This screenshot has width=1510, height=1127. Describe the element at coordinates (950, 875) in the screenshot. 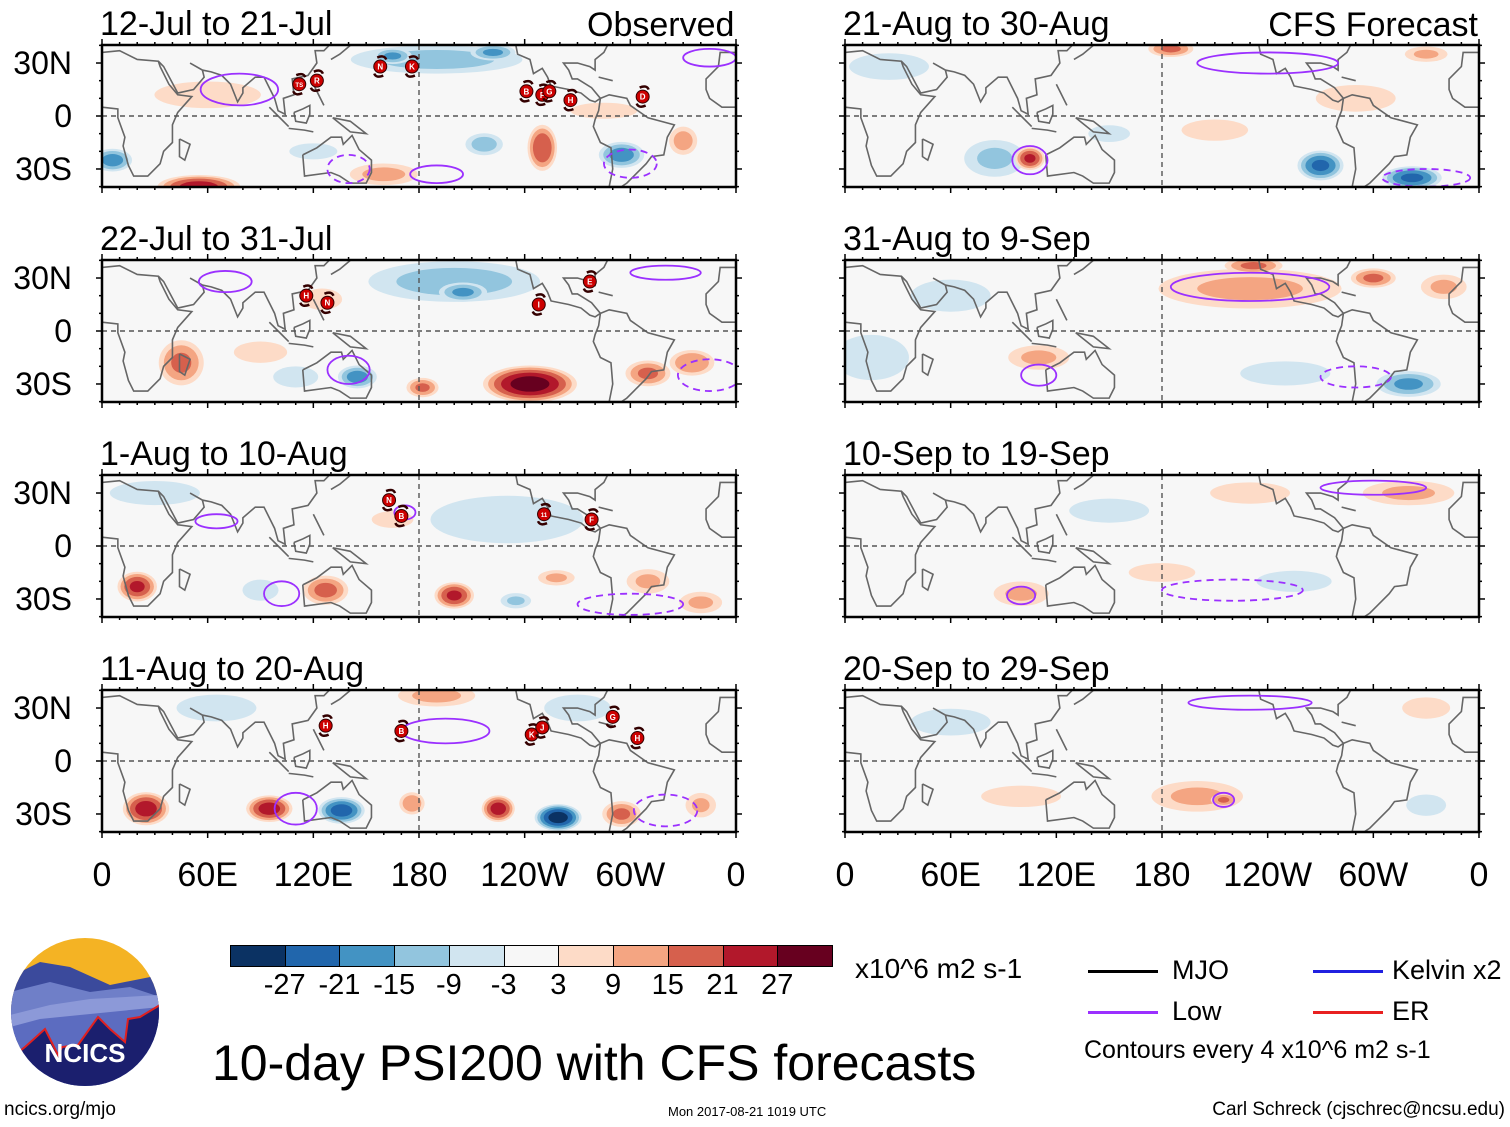

I see `lon-label: 60E` at that location.